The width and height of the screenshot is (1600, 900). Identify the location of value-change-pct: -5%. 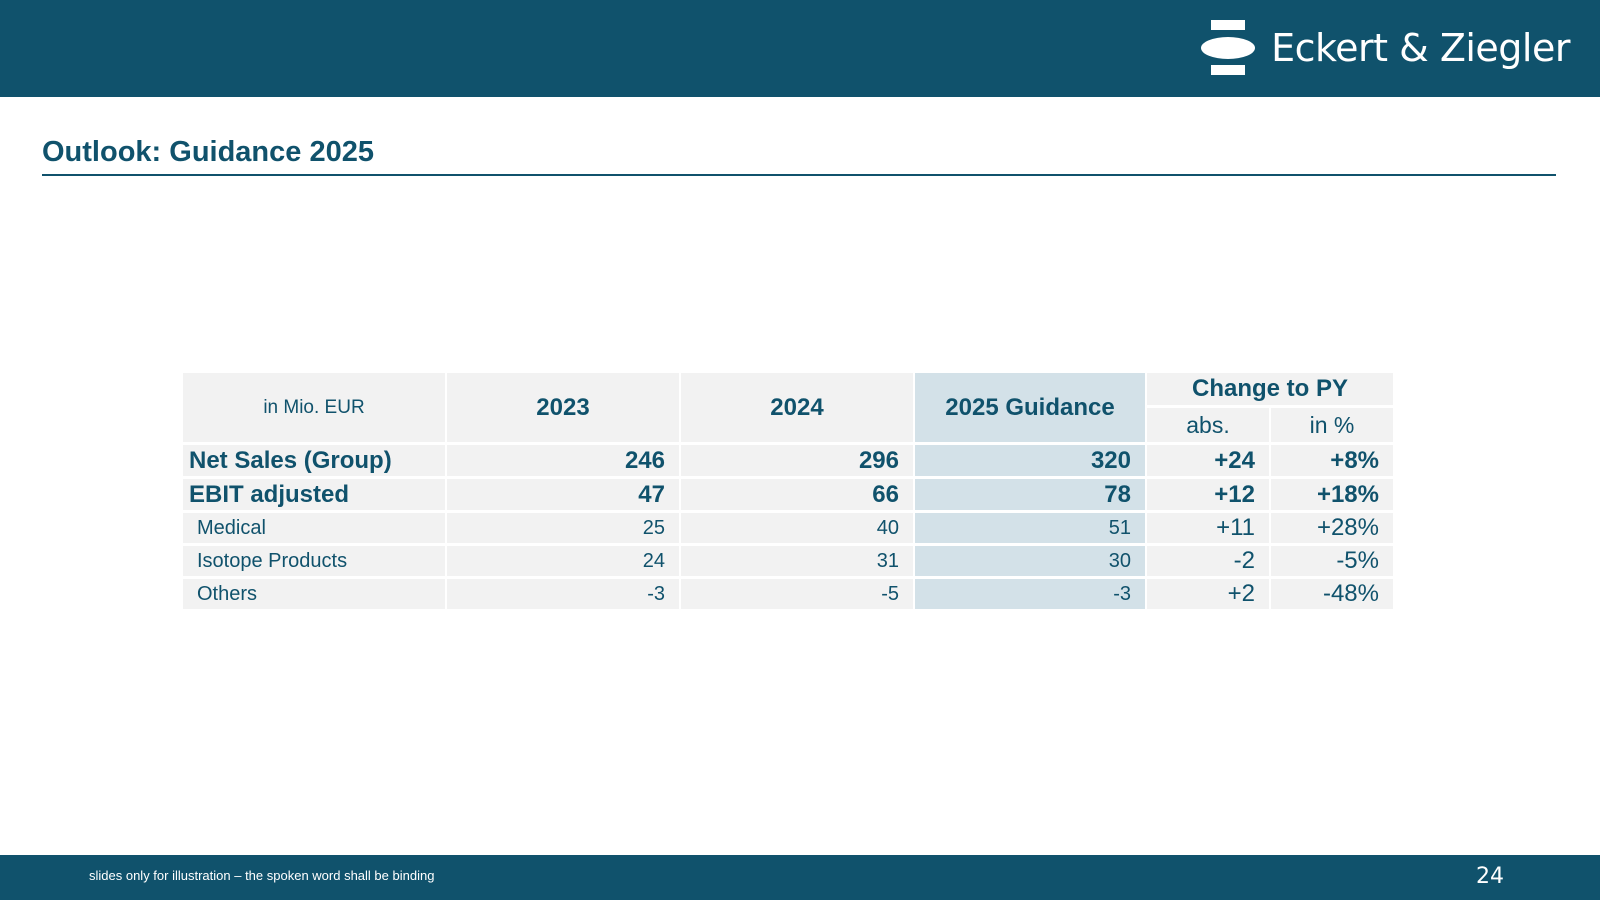
(1332, 561).